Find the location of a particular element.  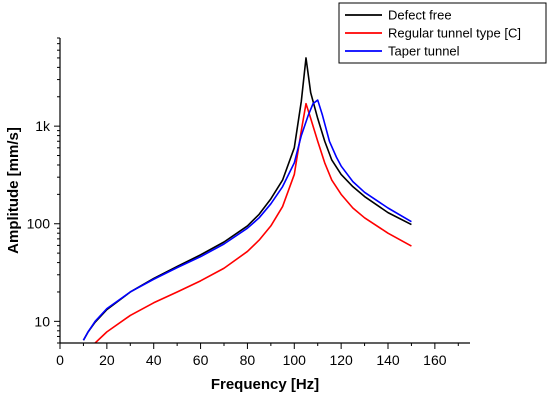

x-tick-label: 120 is located at coordinates (341, 360).